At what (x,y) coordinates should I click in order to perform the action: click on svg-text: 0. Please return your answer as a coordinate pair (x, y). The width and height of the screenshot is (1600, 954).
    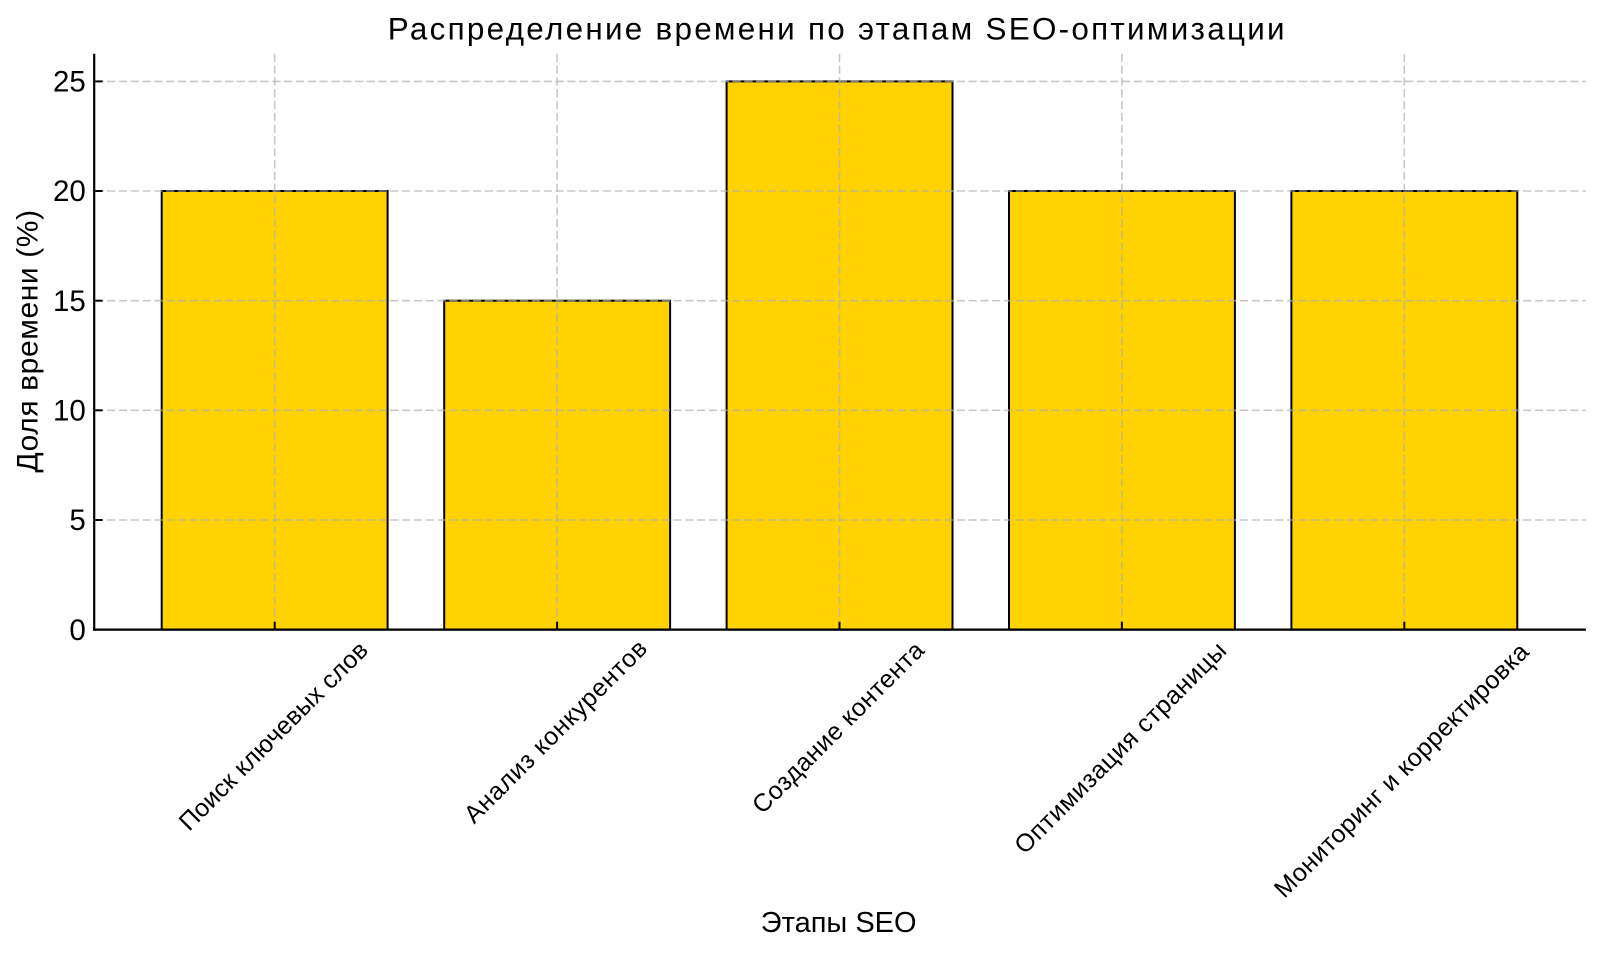
    Looking at the image, I should click on (77, 630).